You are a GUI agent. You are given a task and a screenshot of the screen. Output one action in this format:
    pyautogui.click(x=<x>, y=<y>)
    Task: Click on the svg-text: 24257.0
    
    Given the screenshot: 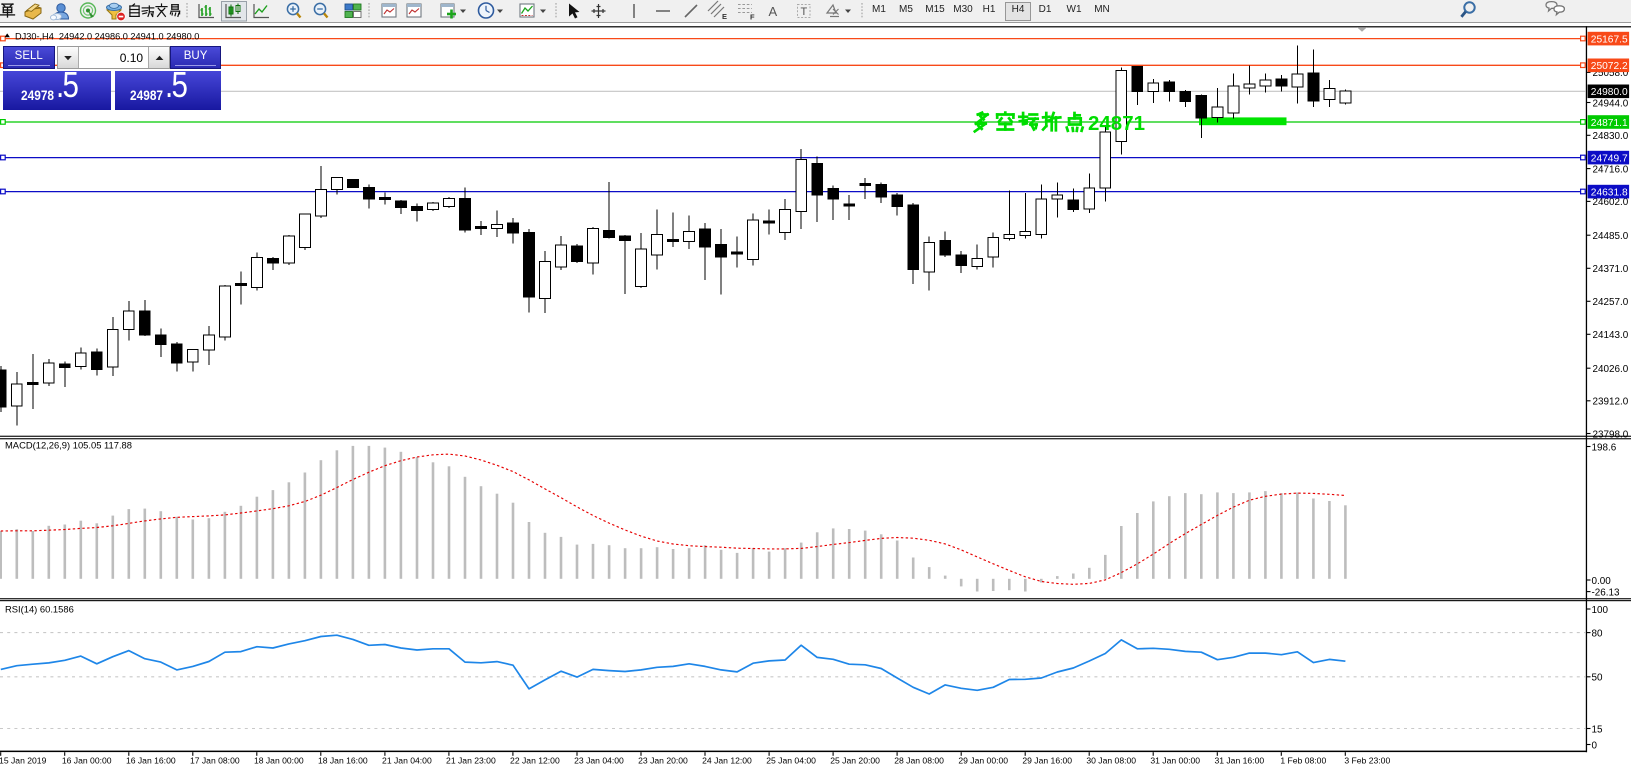 What is the action you would take?
    pyautogui.click(x=1611, y=302)
    